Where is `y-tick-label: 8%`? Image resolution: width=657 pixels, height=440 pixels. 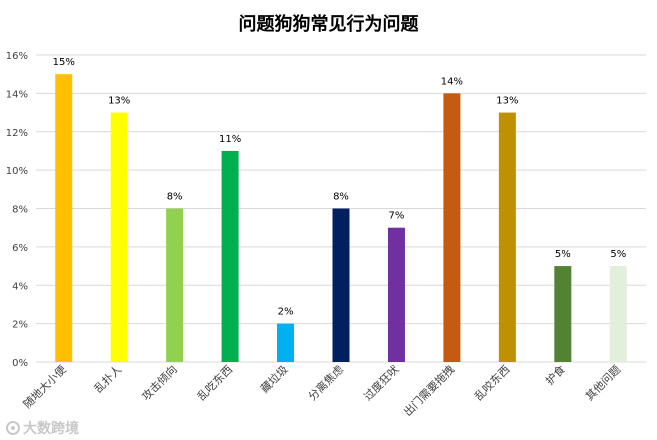
y-tick-label: 8% is located at coordinates (20, 210).